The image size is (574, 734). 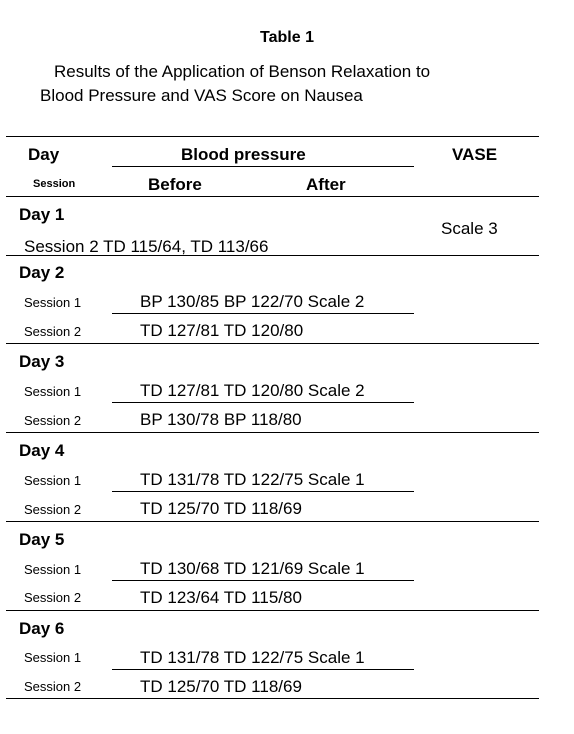 I want to click on day-label: Day 2, so click(x=42, y=272).